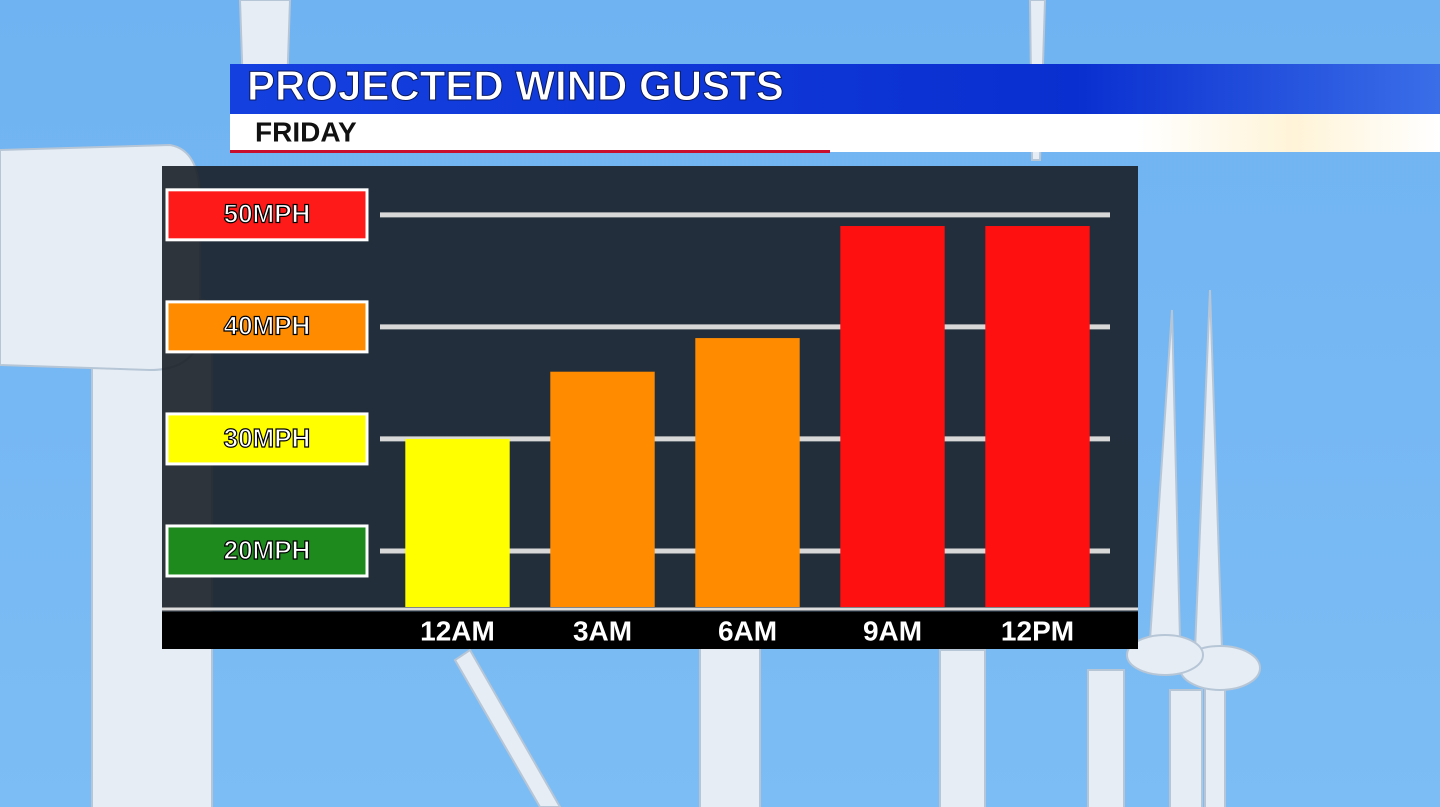 The height and width of the screenshot is (807, 1440). Describe the element at coordinates (835, 133) in the screenshot. I see `subtitle-bar` at that location.